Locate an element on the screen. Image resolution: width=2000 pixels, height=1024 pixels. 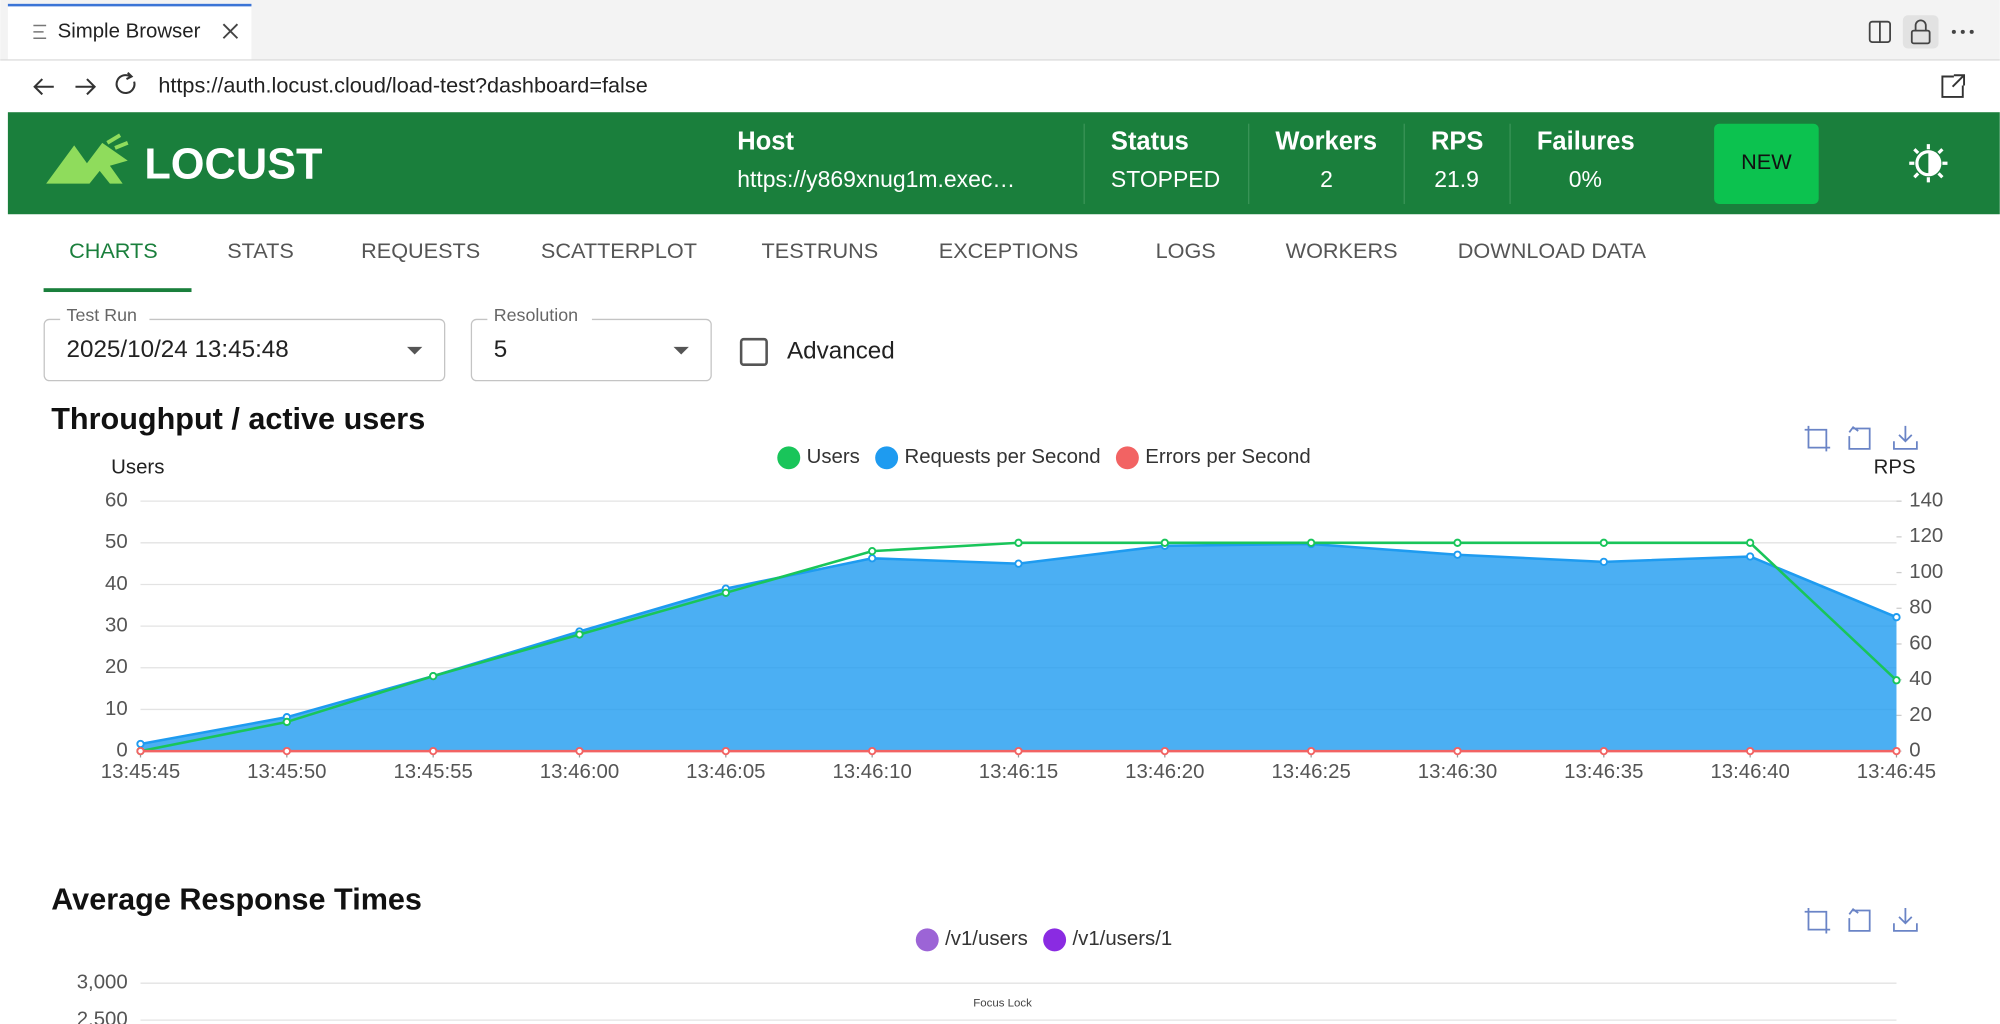
checkbox-label: Advanced is located at coordinates (841, 350).